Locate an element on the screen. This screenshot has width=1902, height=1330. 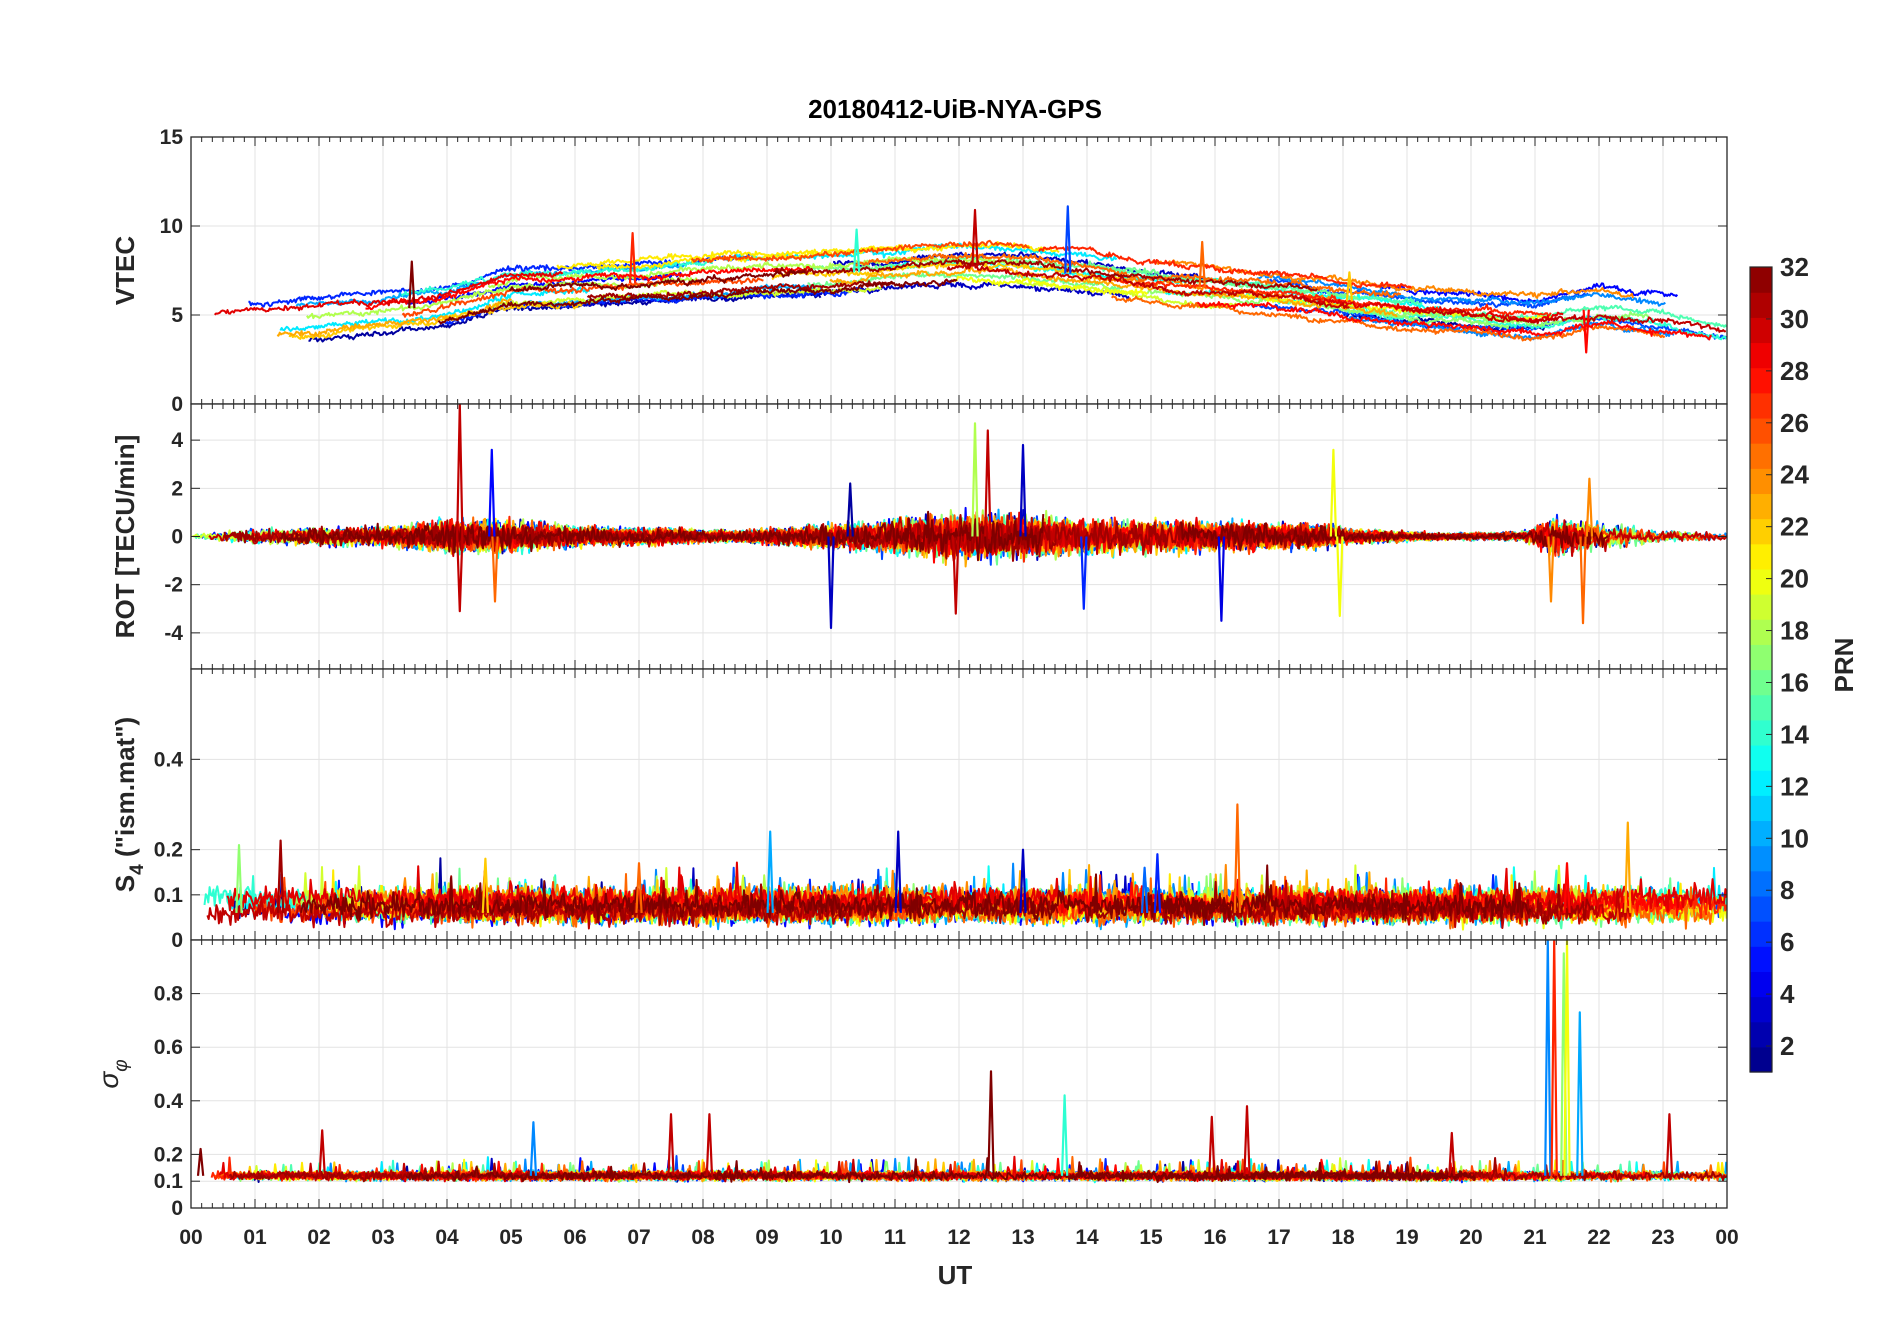
series-group-rot is located at coordinates (959, 537).